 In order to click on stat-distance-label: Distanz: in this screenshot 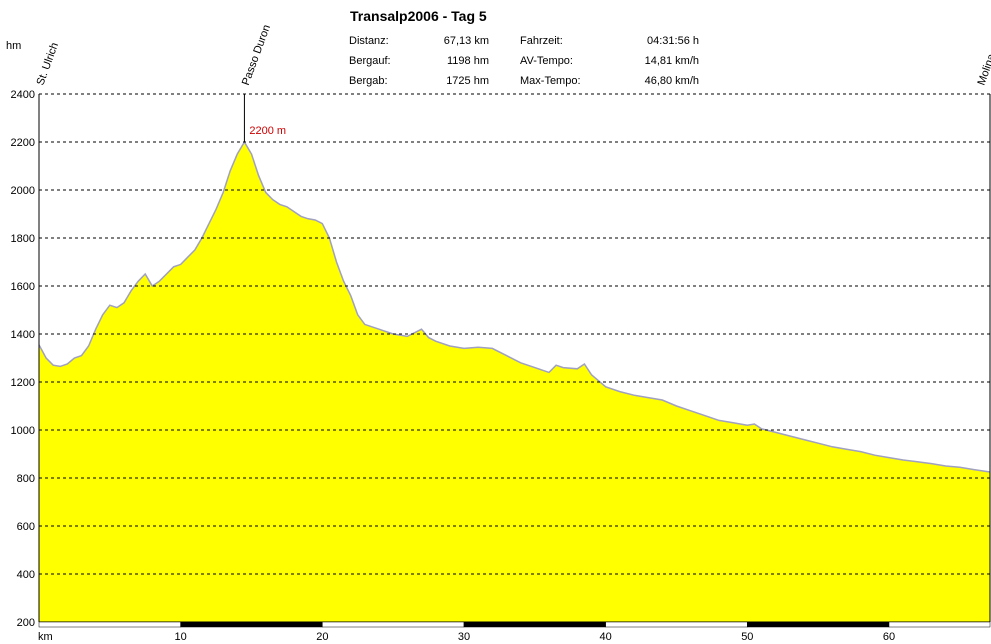, I will do `click(369, 41)`.